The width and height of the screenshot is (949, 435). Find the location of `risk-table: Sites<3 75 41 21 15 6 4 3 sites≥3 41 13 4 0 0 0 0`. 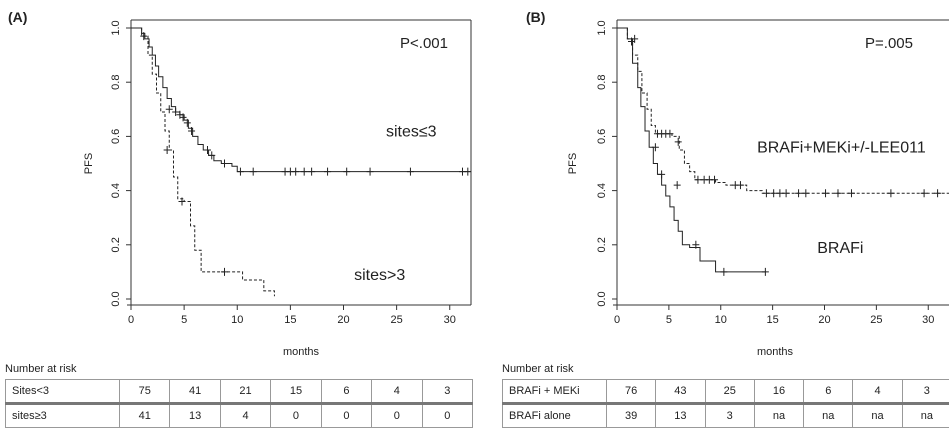

risk-table: Sites<3 75 41 21 15 6 4 3 sites≥3 41 13 4 0 0 0 0 is located at coordinates (239, 403).